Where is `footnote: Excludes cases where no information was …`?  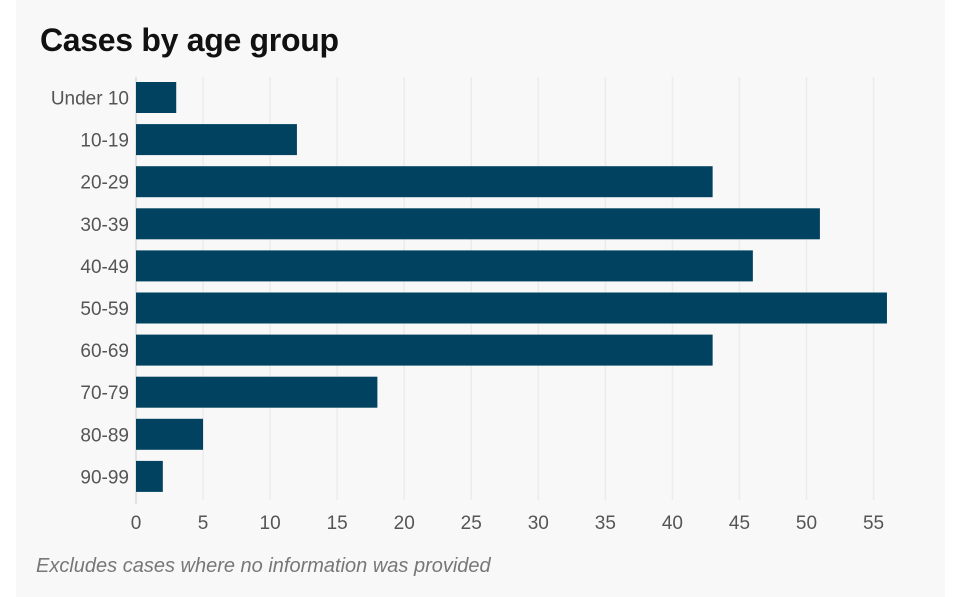 footnote: Excludes cases where no information was … is located at coordinates (263, 566).